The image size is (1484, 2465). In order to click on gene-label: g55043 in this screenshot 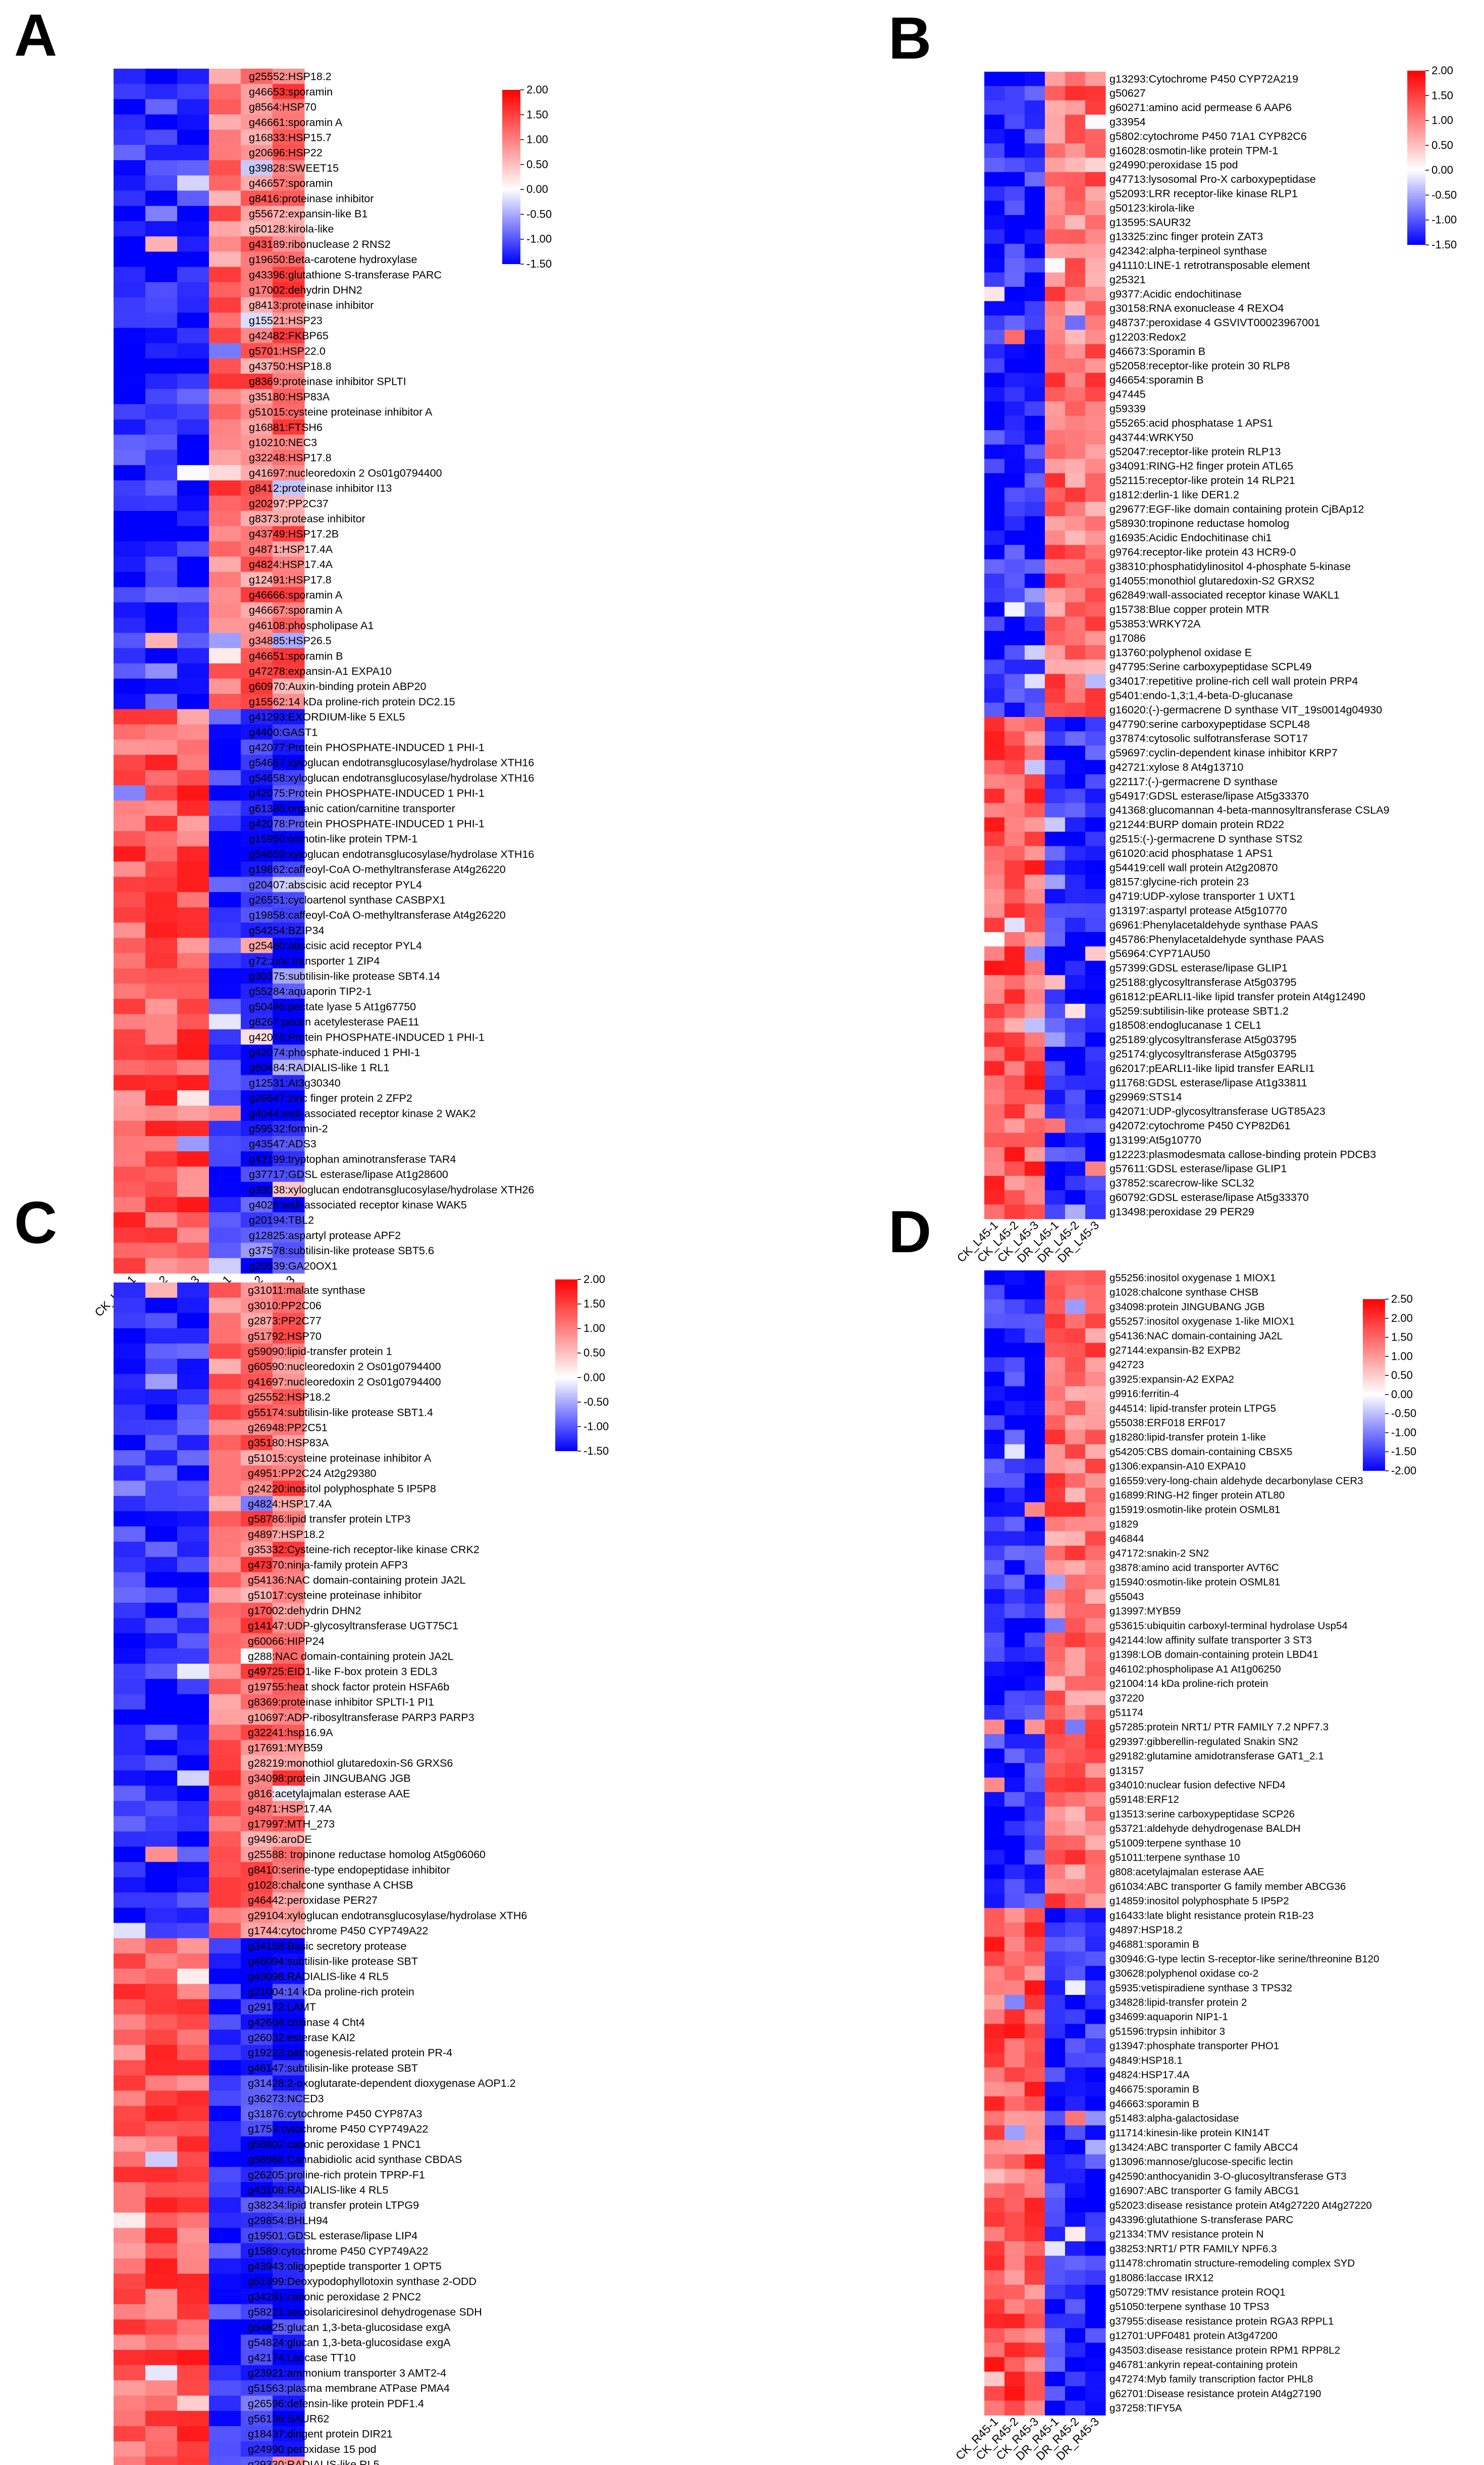, I will do `click(1126, 1597)`.